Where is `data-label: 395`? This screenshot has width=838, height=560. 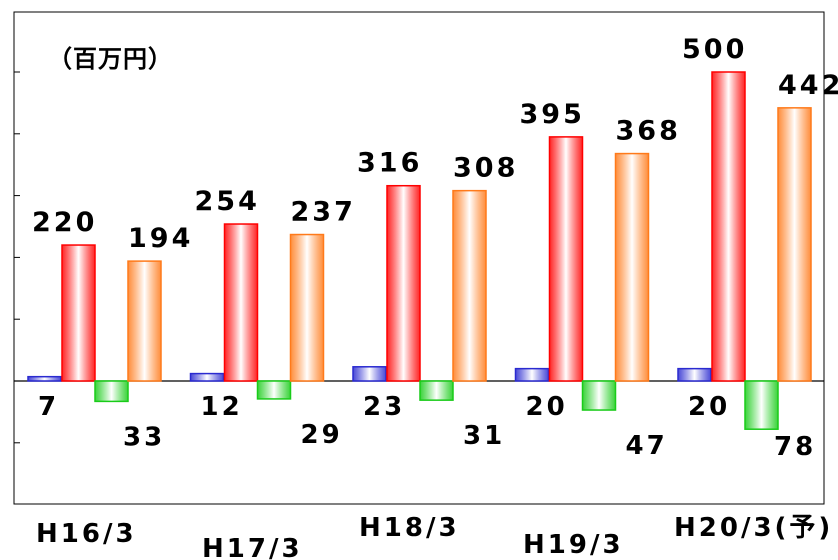 data-label: 395 is located at coordinates (552, 114).